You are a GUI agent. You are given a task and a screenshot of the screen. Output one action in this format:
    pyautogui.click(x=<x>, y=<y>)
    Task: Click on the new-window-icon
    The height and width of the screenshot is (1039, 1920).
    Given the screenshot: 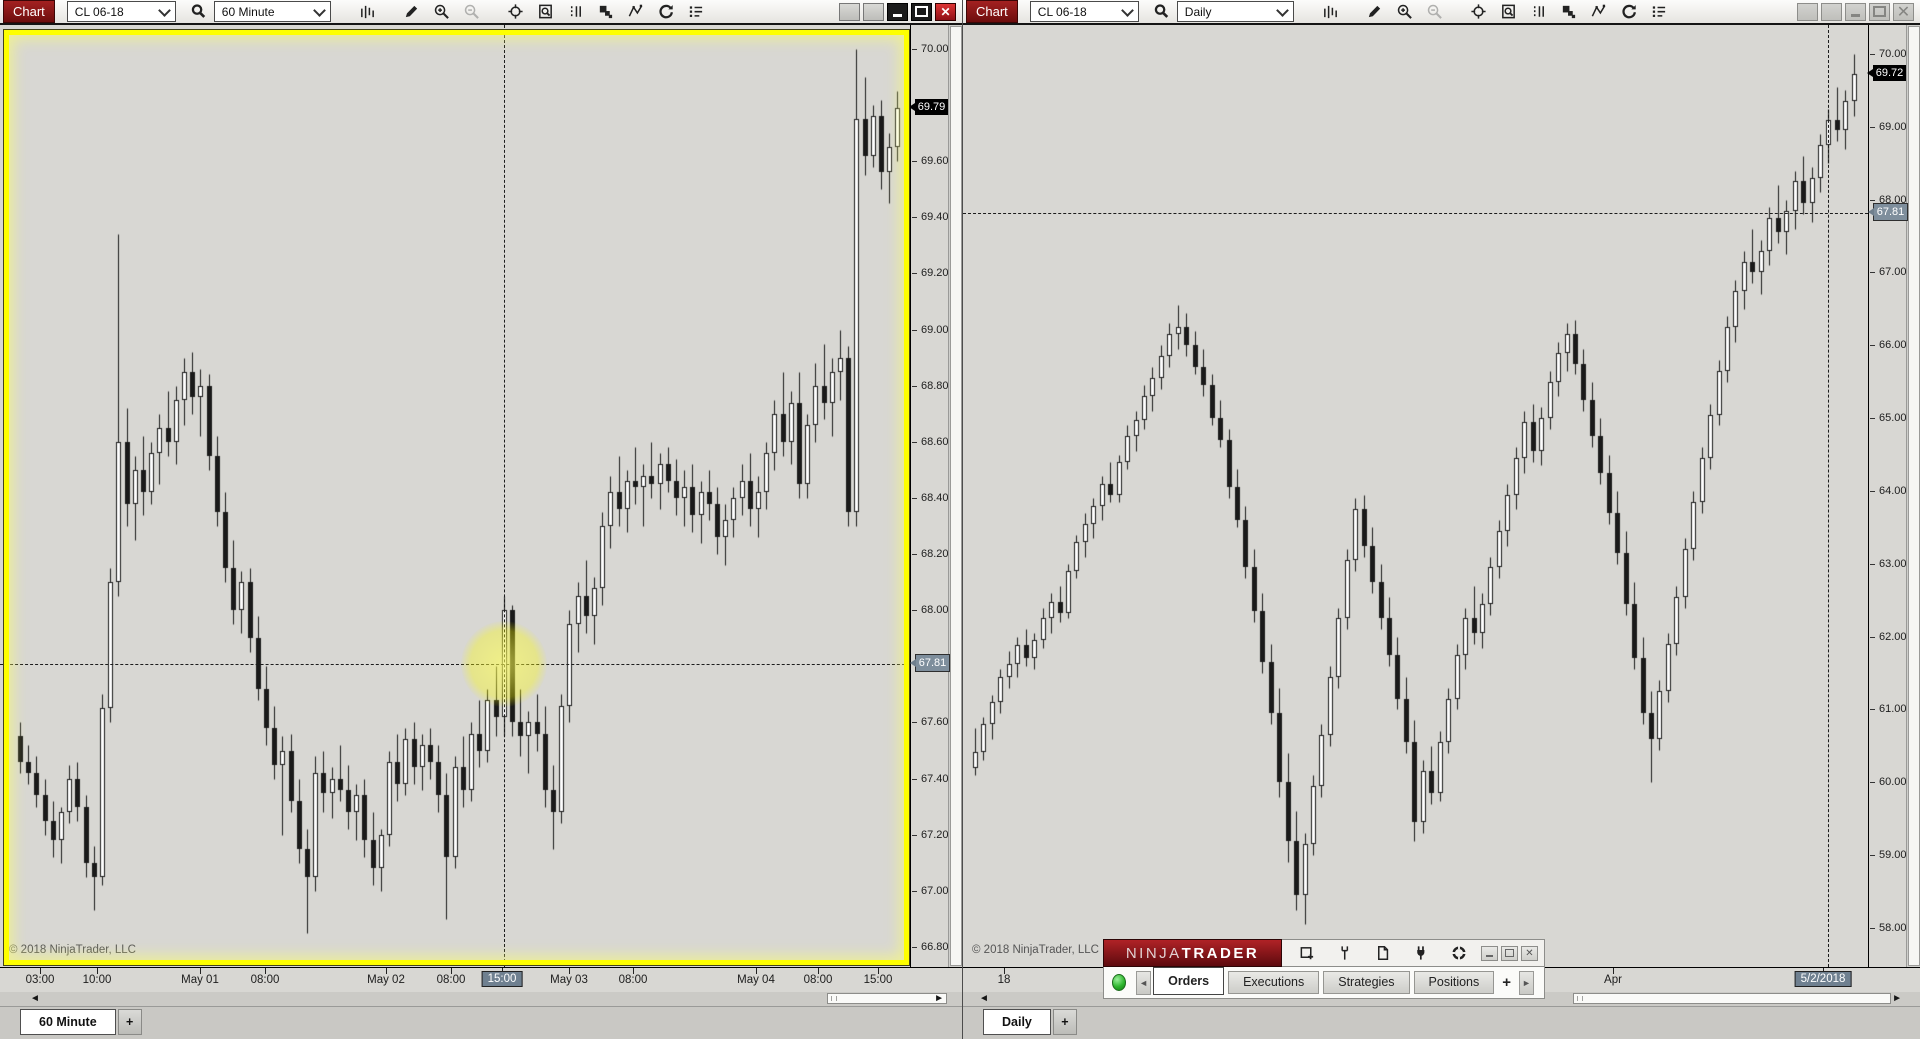 What is the action you would take?
    pyautogui.click(x=1307, y=953)
    